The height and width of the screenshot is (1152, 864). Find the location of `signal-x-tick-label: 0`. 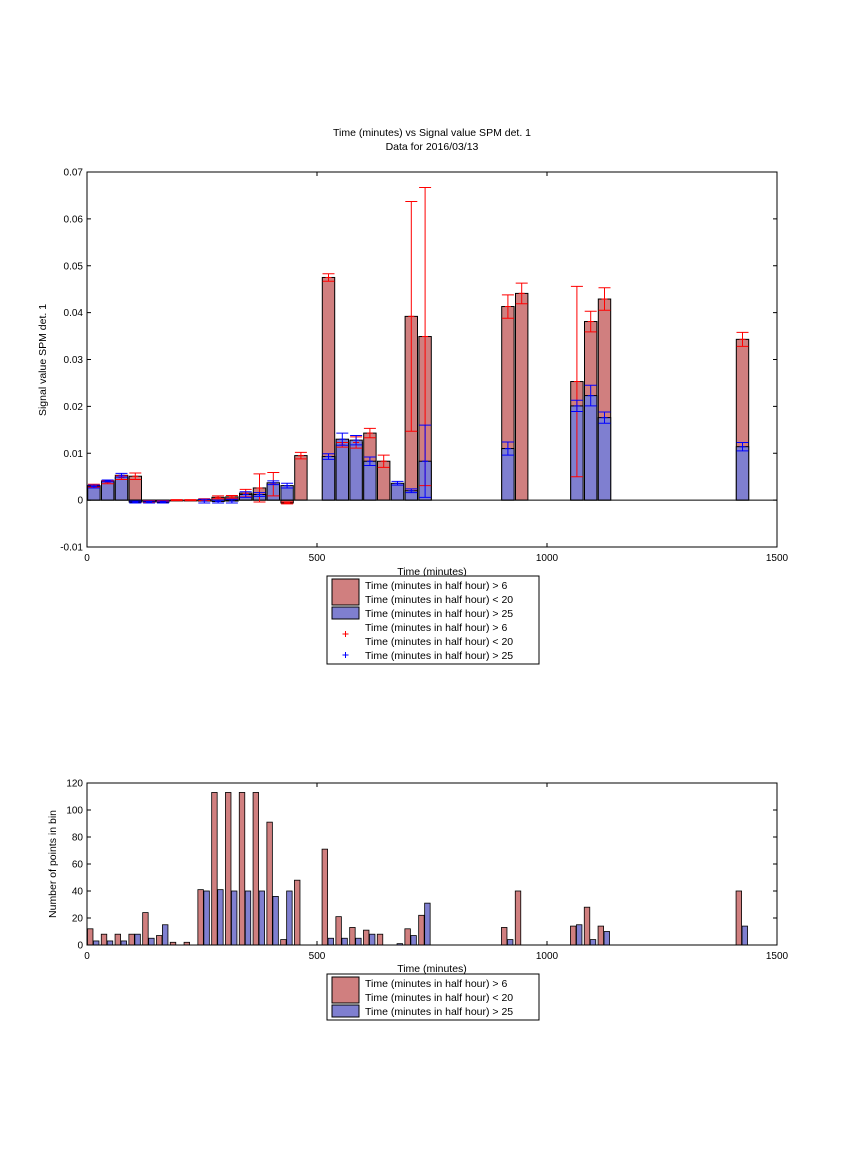

signal-x-tick-label: 0 is located at coordinates (87, 558).